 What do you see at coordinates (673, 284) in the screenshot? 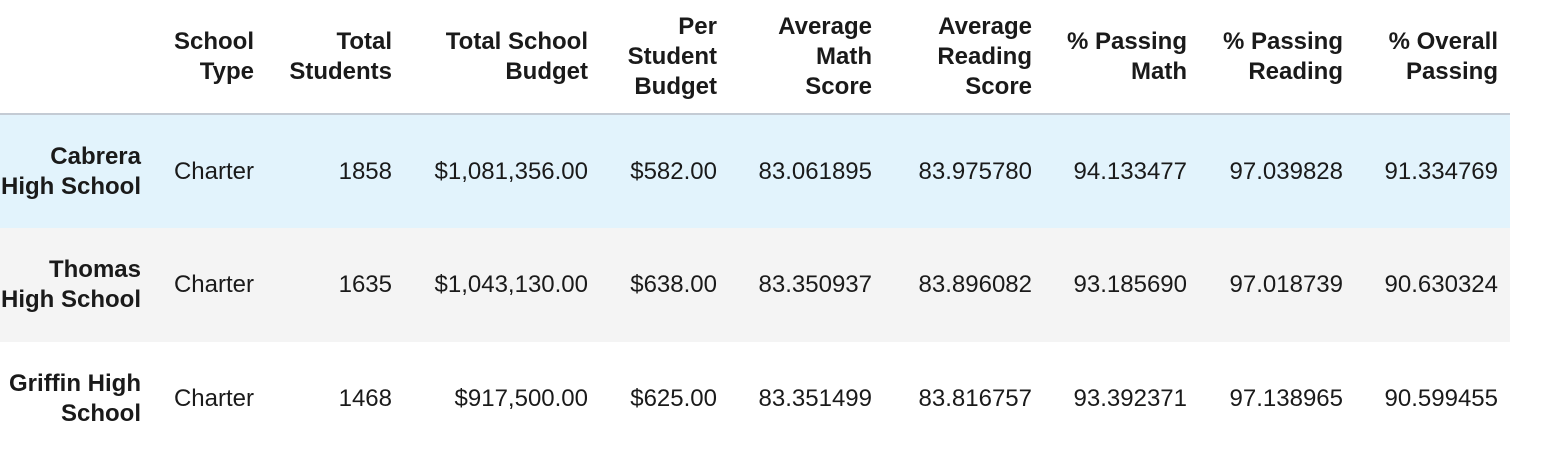
I see `cell-per-student-budget: $638.00` at bounding box center [673, 284].